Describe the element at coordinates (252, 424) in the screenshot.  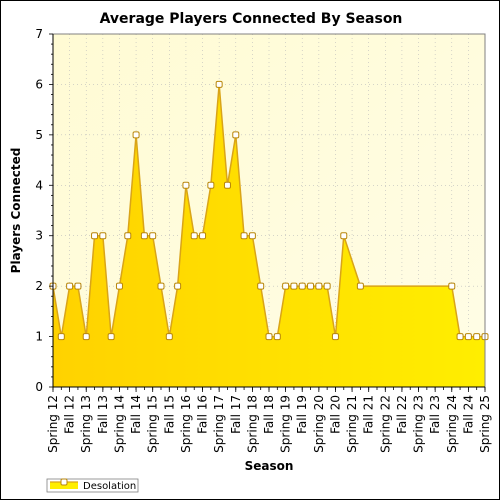
I see `x-tick-label: Spring 18` at that location.